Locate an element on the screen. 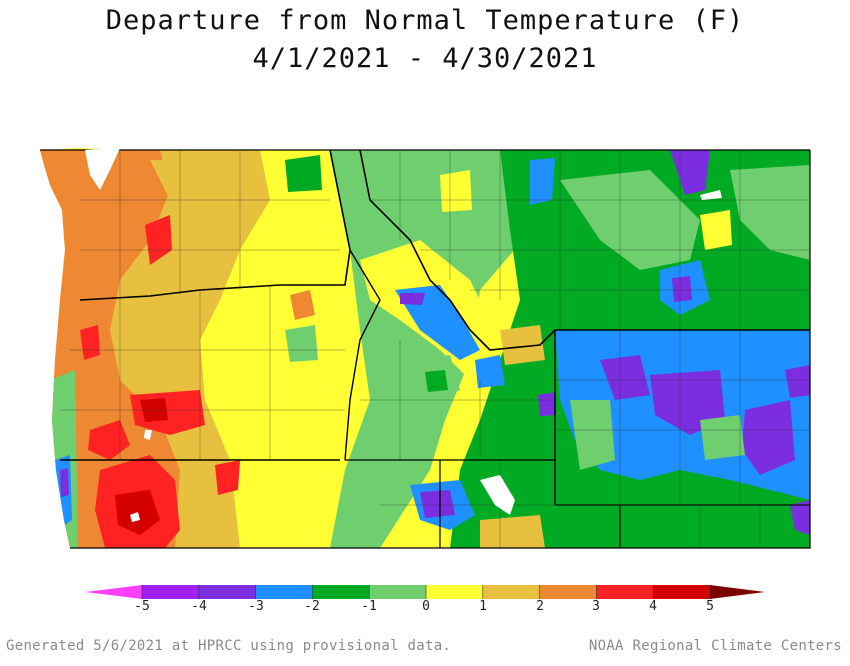  legend-colorbar is located at coordinates (425, 592).